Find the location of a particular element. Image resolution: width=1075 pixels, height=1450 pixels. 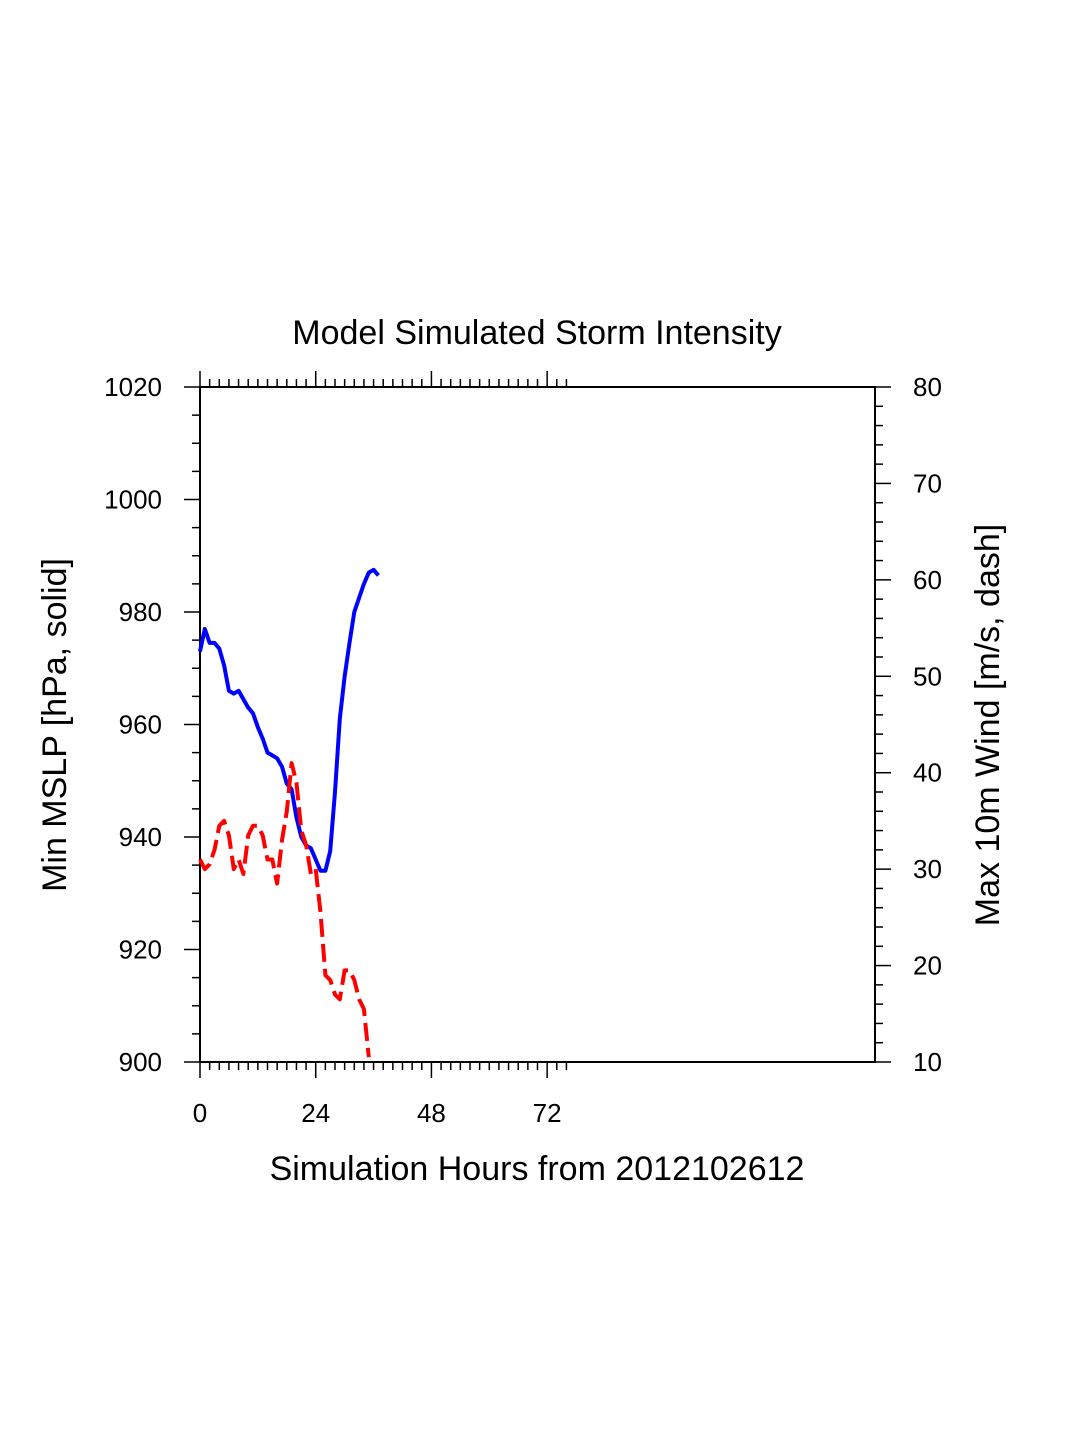

y-right-tick-label: 70 is located at coordinates (927, 483).